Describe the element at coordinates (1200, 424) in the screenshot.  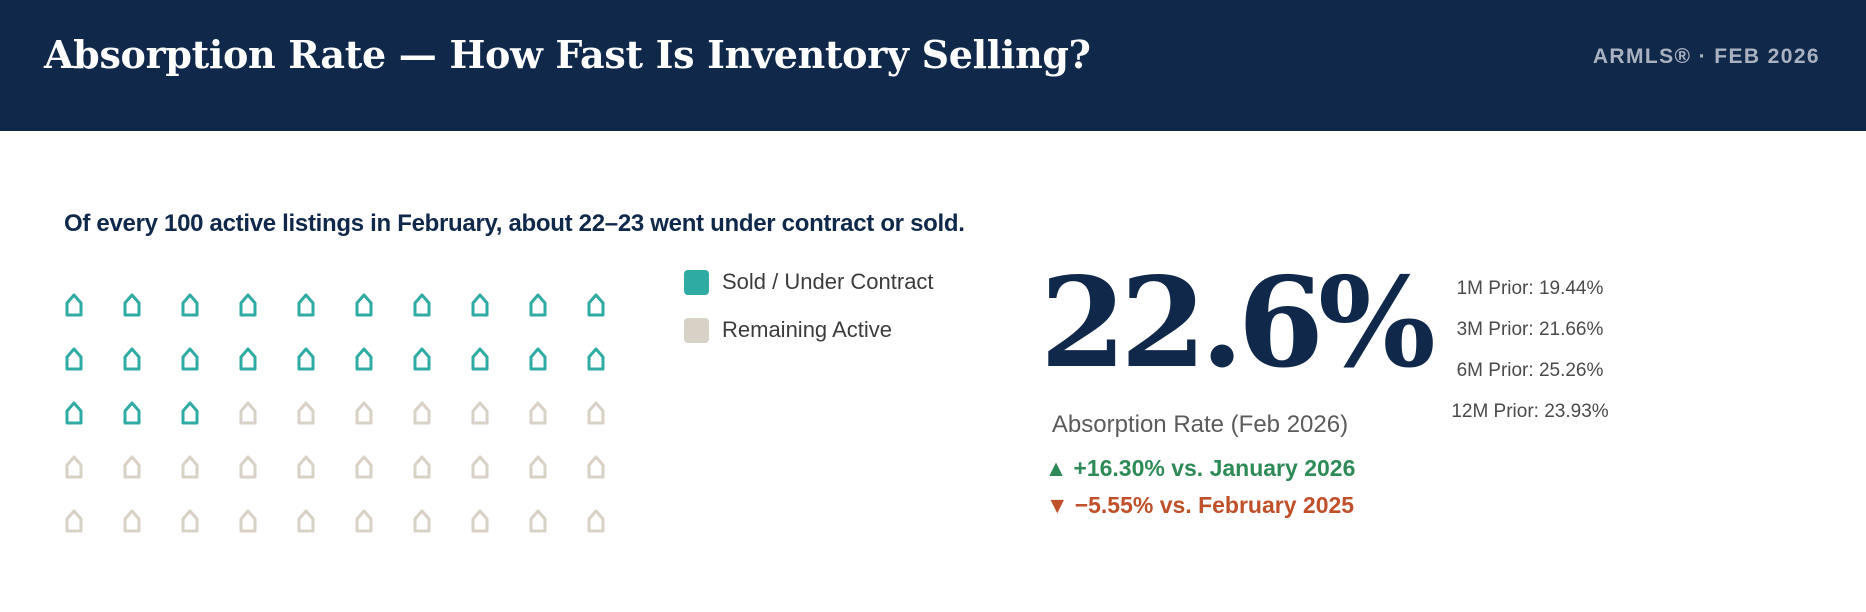
I see `absorption-rate-label: Absorption Rate (Feb 2026)` at that location.